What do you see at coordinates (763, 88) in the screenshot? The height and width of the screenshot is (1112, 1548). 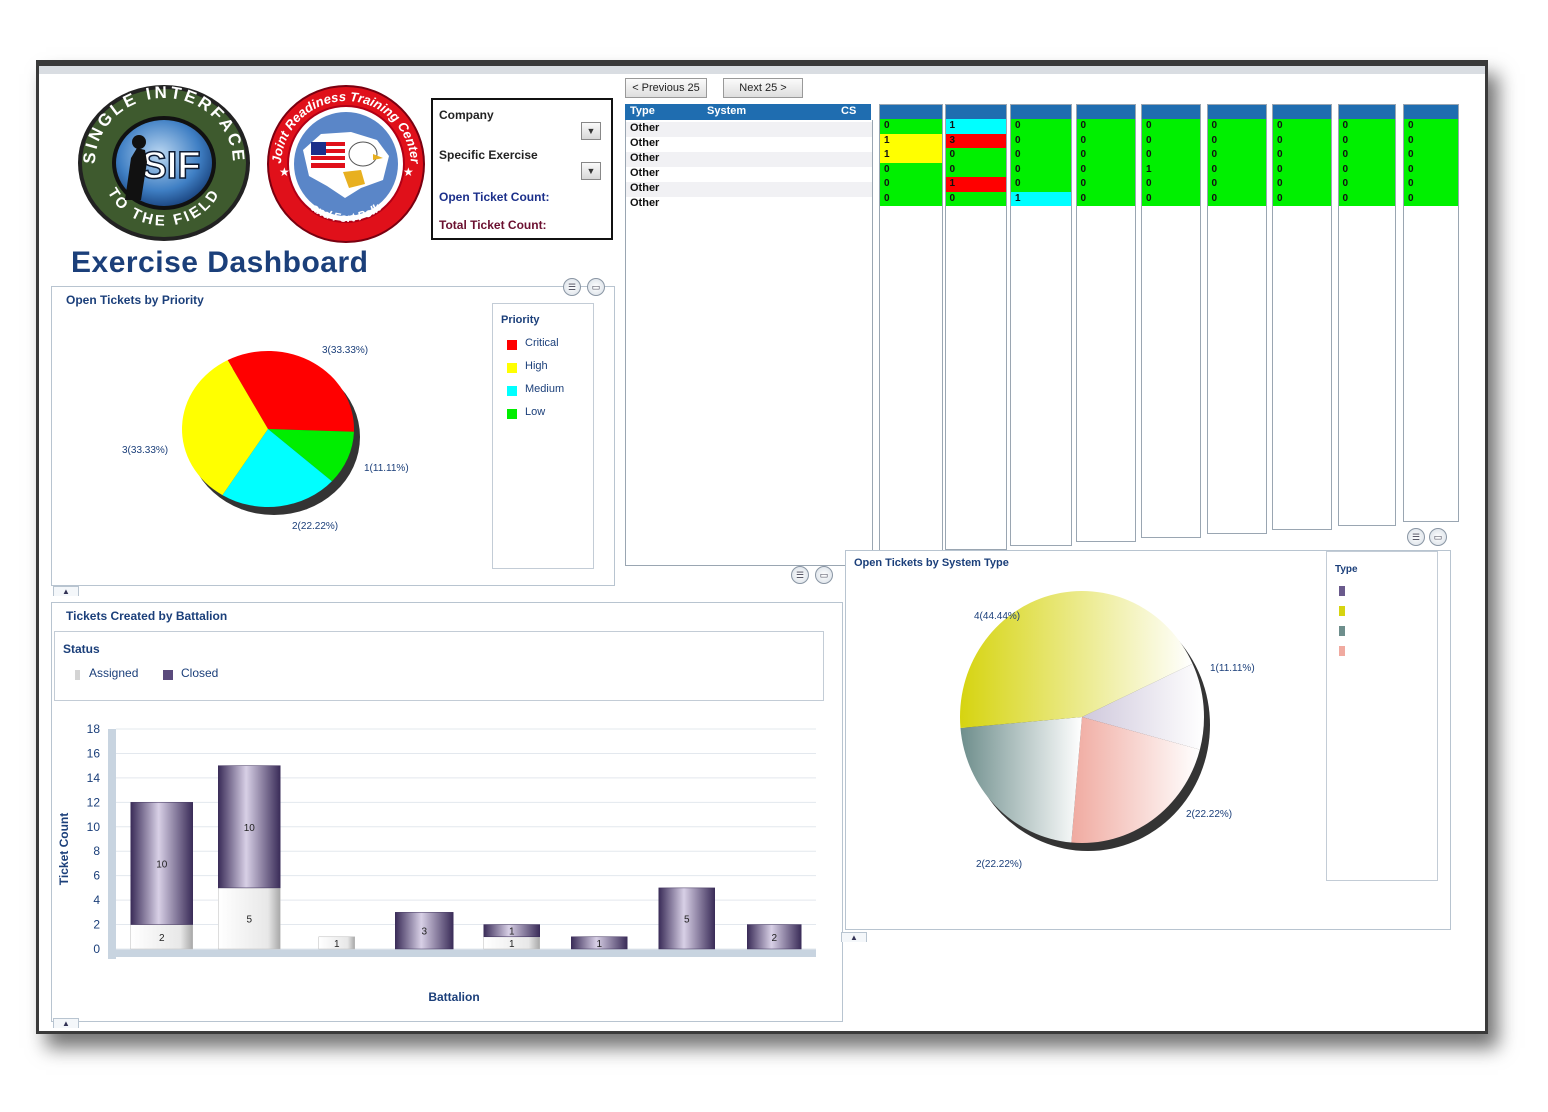 I see `next-page-button: Next 25 >` at bounding box center [763, 88].